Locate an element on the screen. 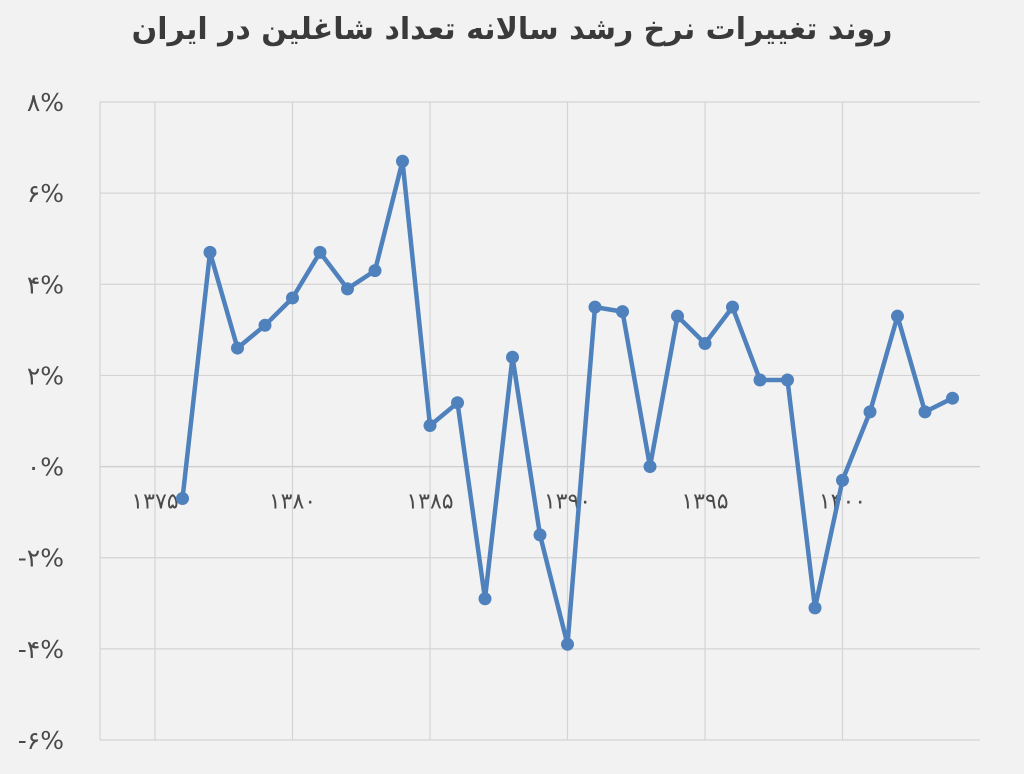  y-tick-label: -۶% is located at coordinates (41, 740).